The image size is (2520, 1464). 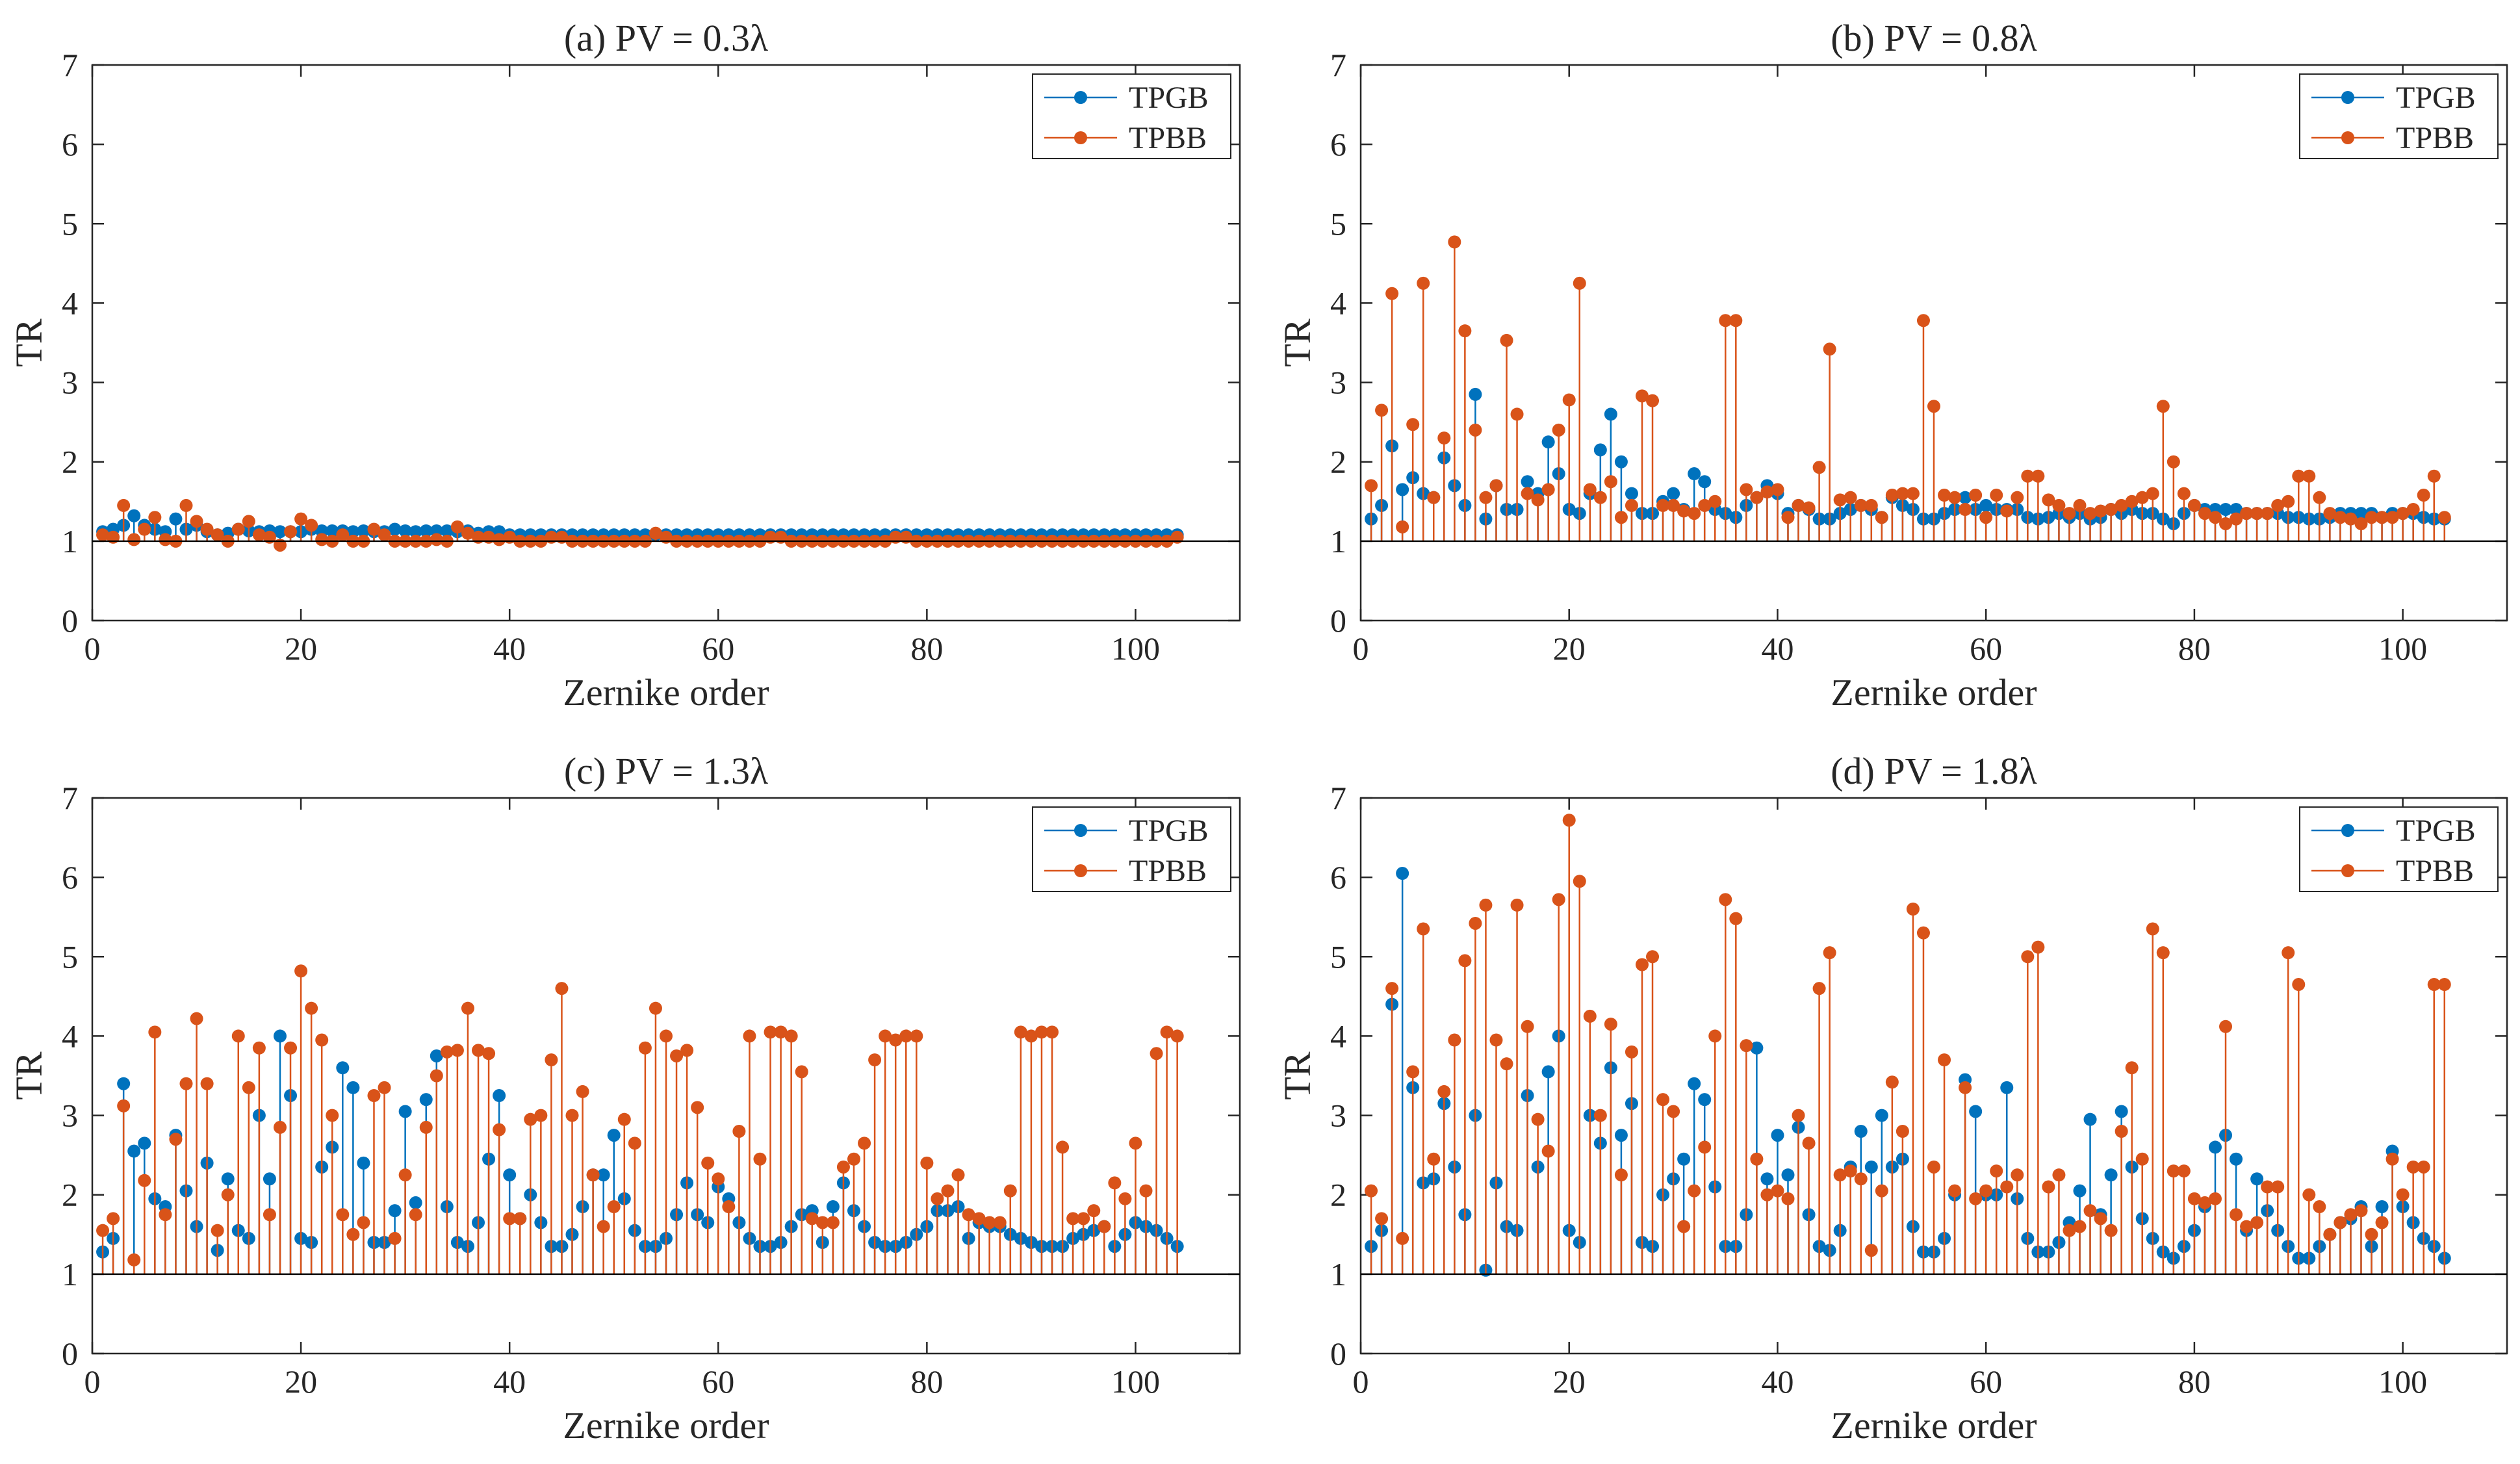 I want to click on legend-label: TPBB, so click(x=2435, y=871).